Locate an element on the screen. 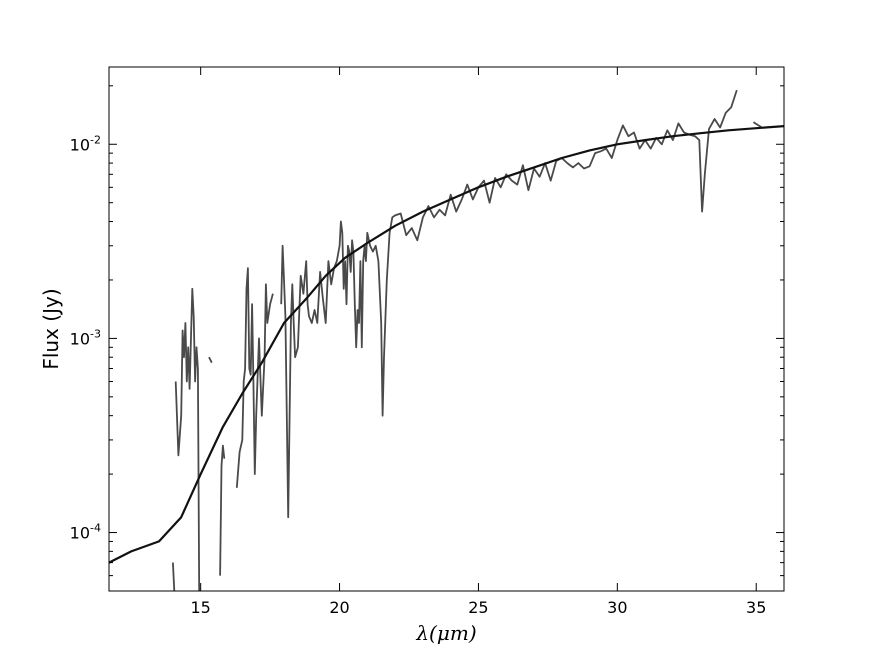  x-tick-label: 25 is located at coordinates (478, 607).